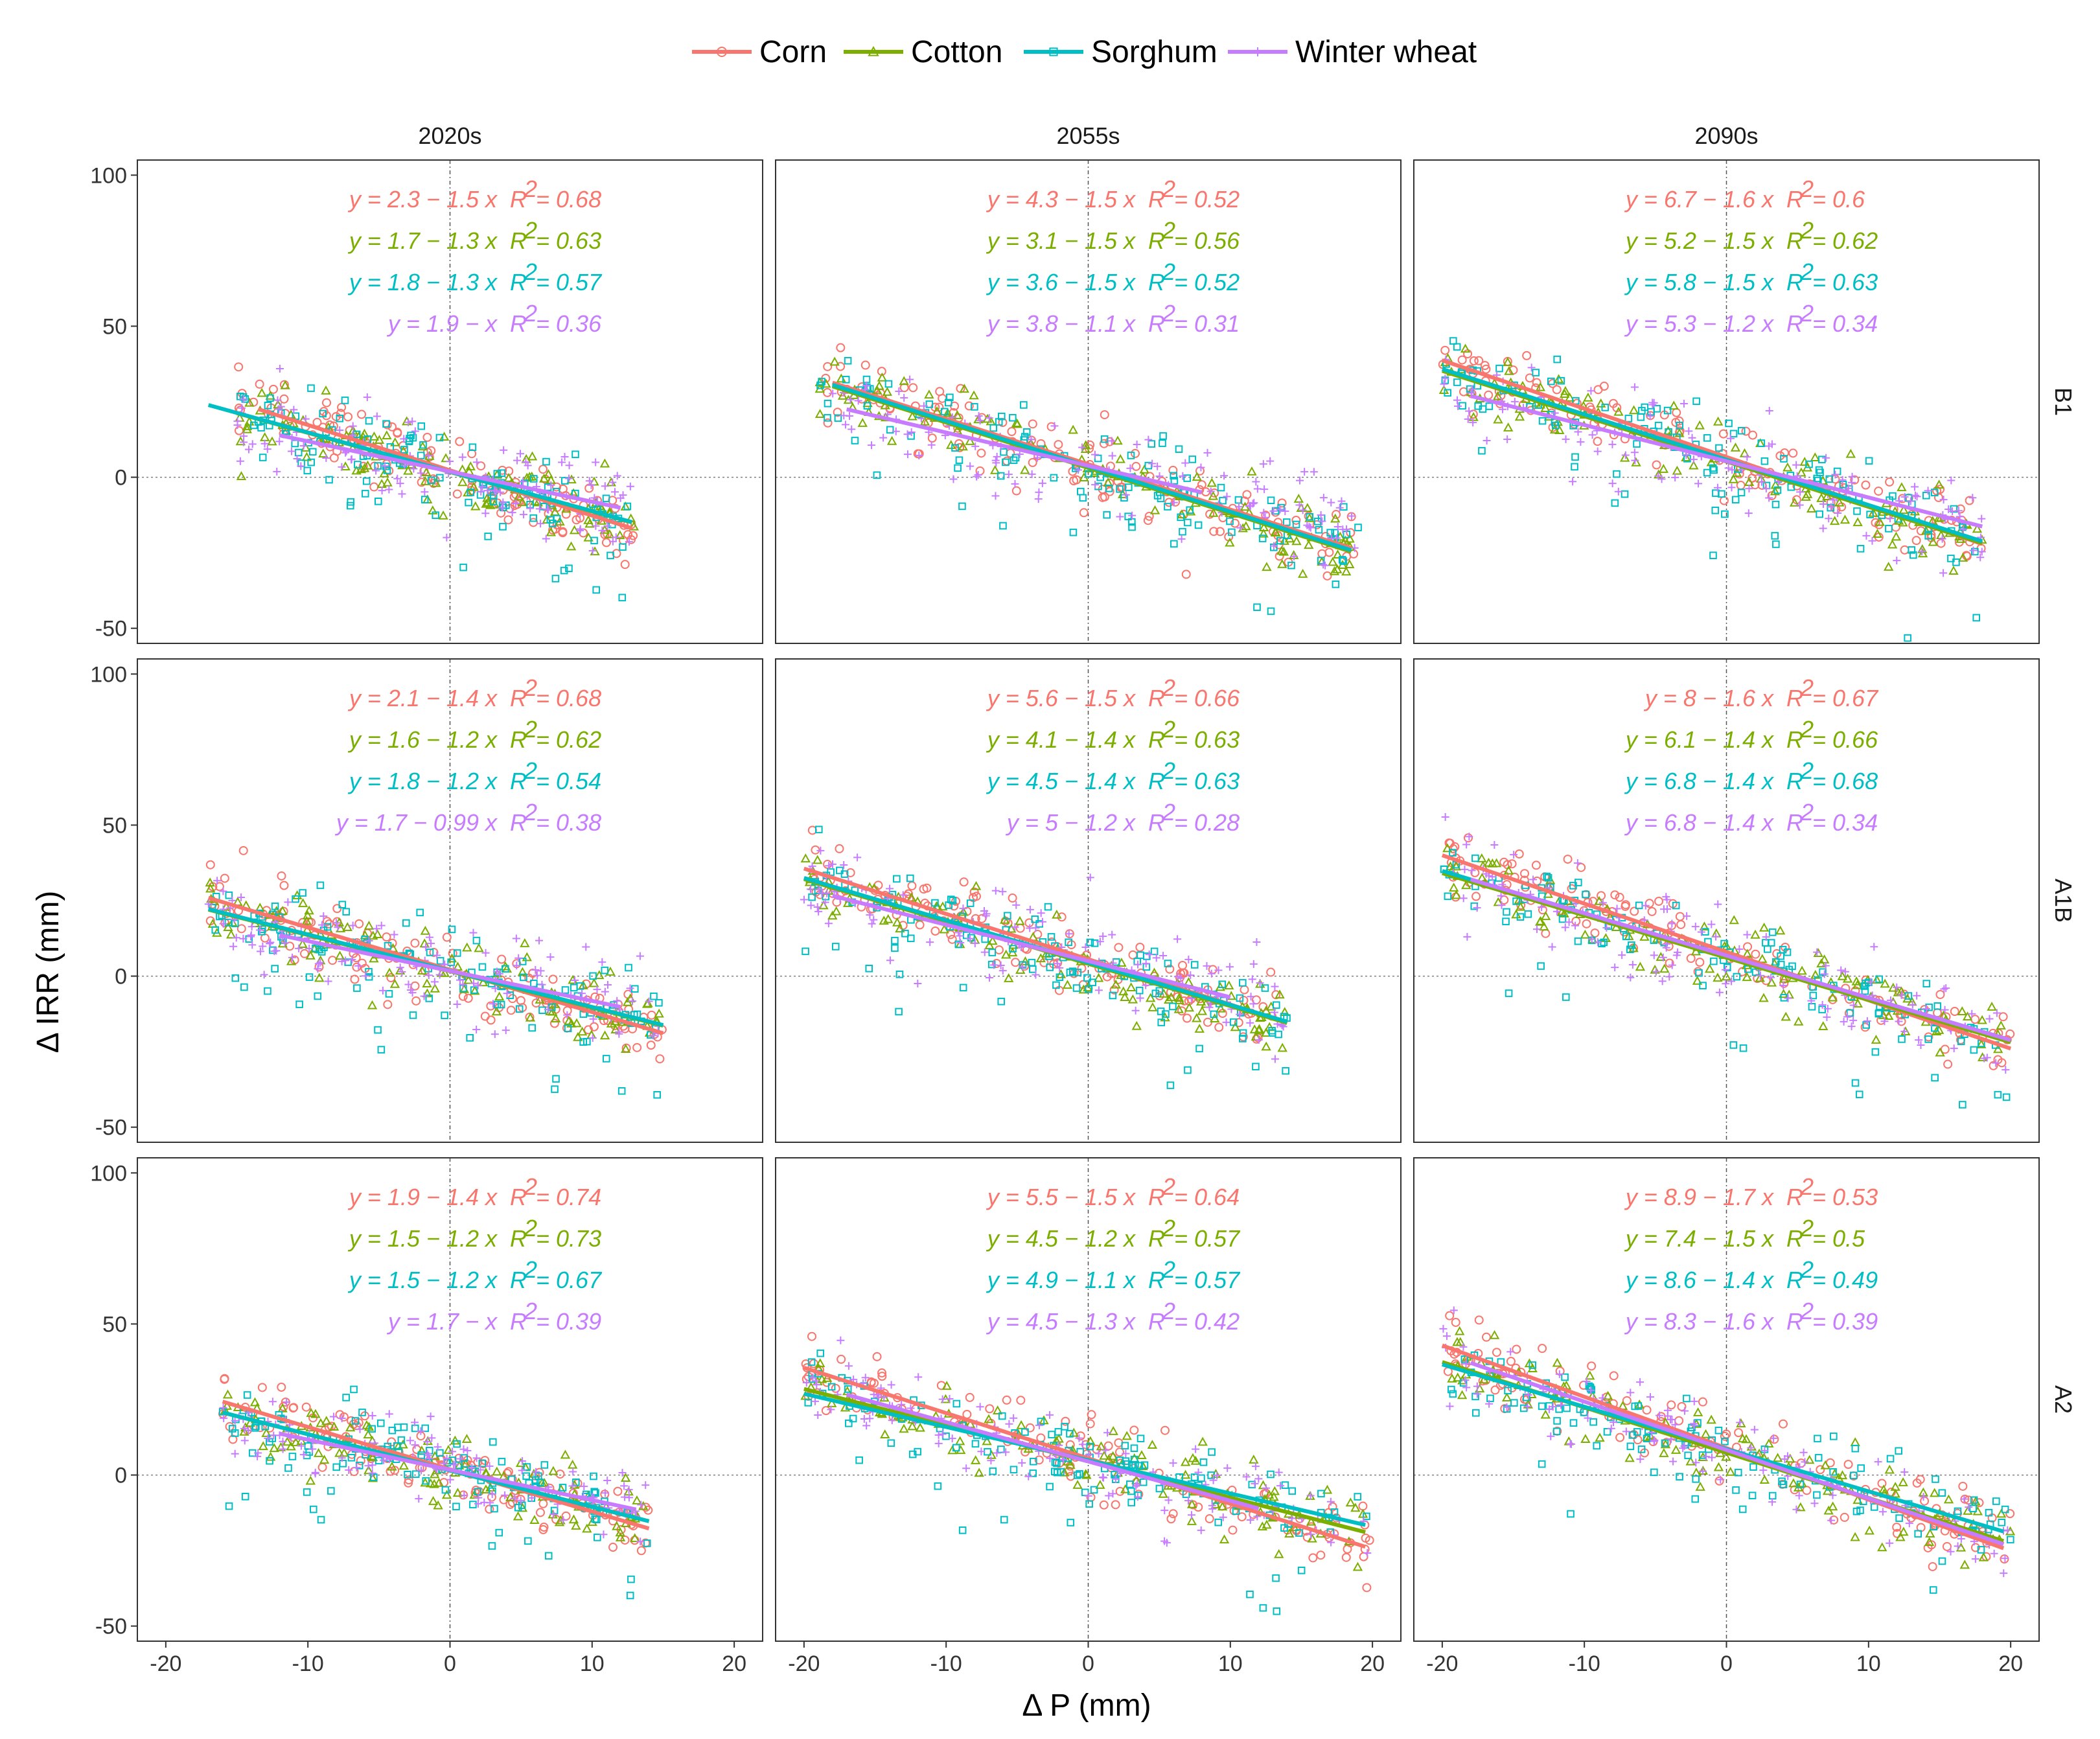 The height and width of the screenshot is (1739, 2100). I want to click on equation-sorghum: y = 1.5 − 1.2 x R2= 0.67, so click(475, 1274).